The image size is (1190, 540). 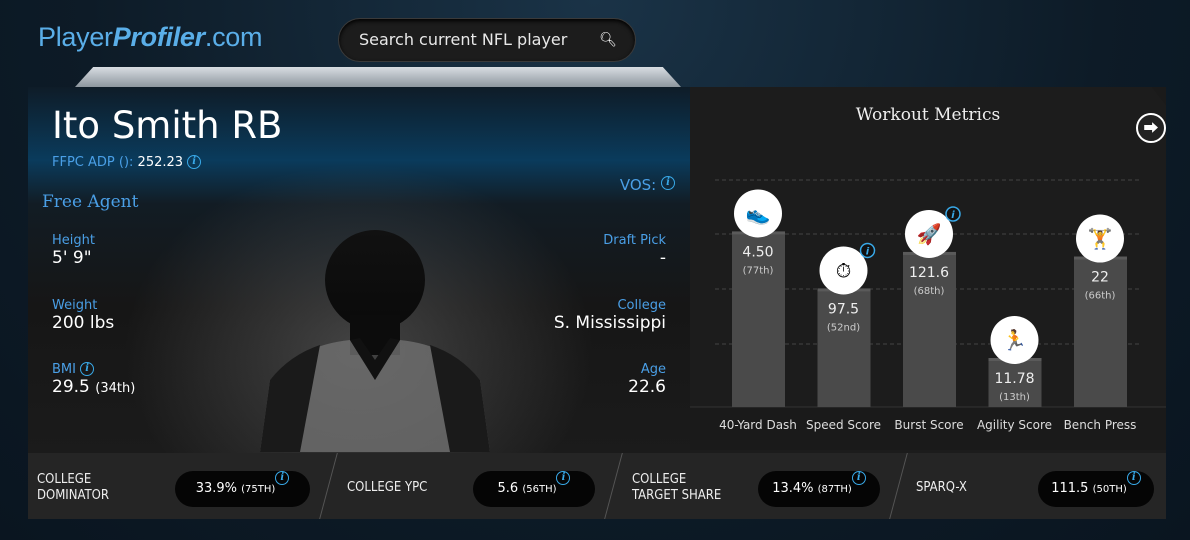 What do you see at coordinates (233, 37) in the screenshot?
I see `logo-domain: .com` at bounding box center [233, 37].